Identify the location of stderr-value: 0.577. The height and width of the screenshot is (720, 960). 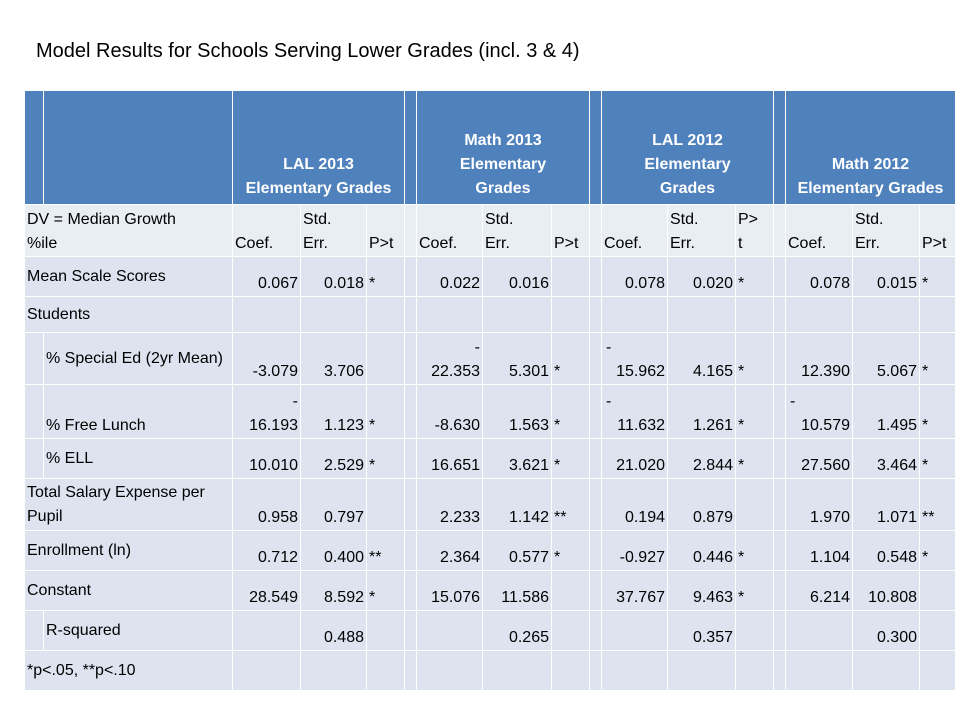
(517, 550).